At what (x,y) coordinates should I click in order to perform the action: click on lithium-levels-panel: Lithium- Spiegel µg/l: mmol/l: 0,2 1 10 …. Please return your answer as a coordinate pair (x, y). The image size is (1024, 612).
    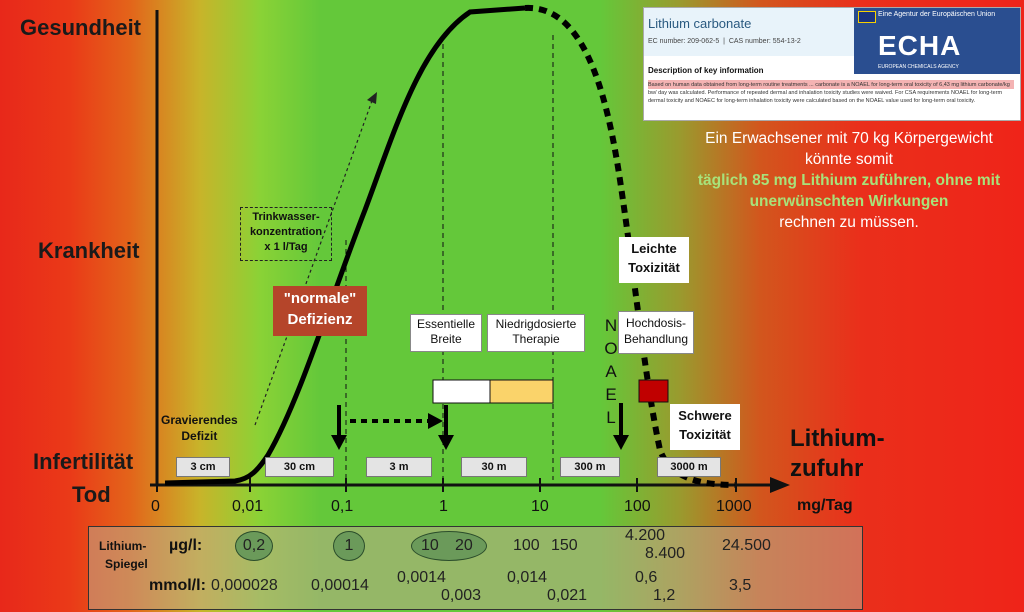
    Looking at the image, I should click on (475, 568).